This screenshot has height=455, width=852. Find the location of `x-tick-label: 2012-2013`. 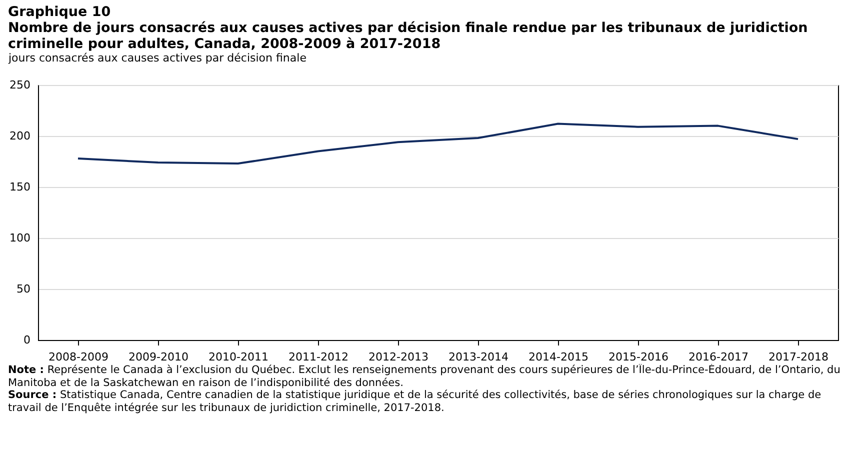

x-tick-label: 2012-2013 is located at coordinates (398, 357).